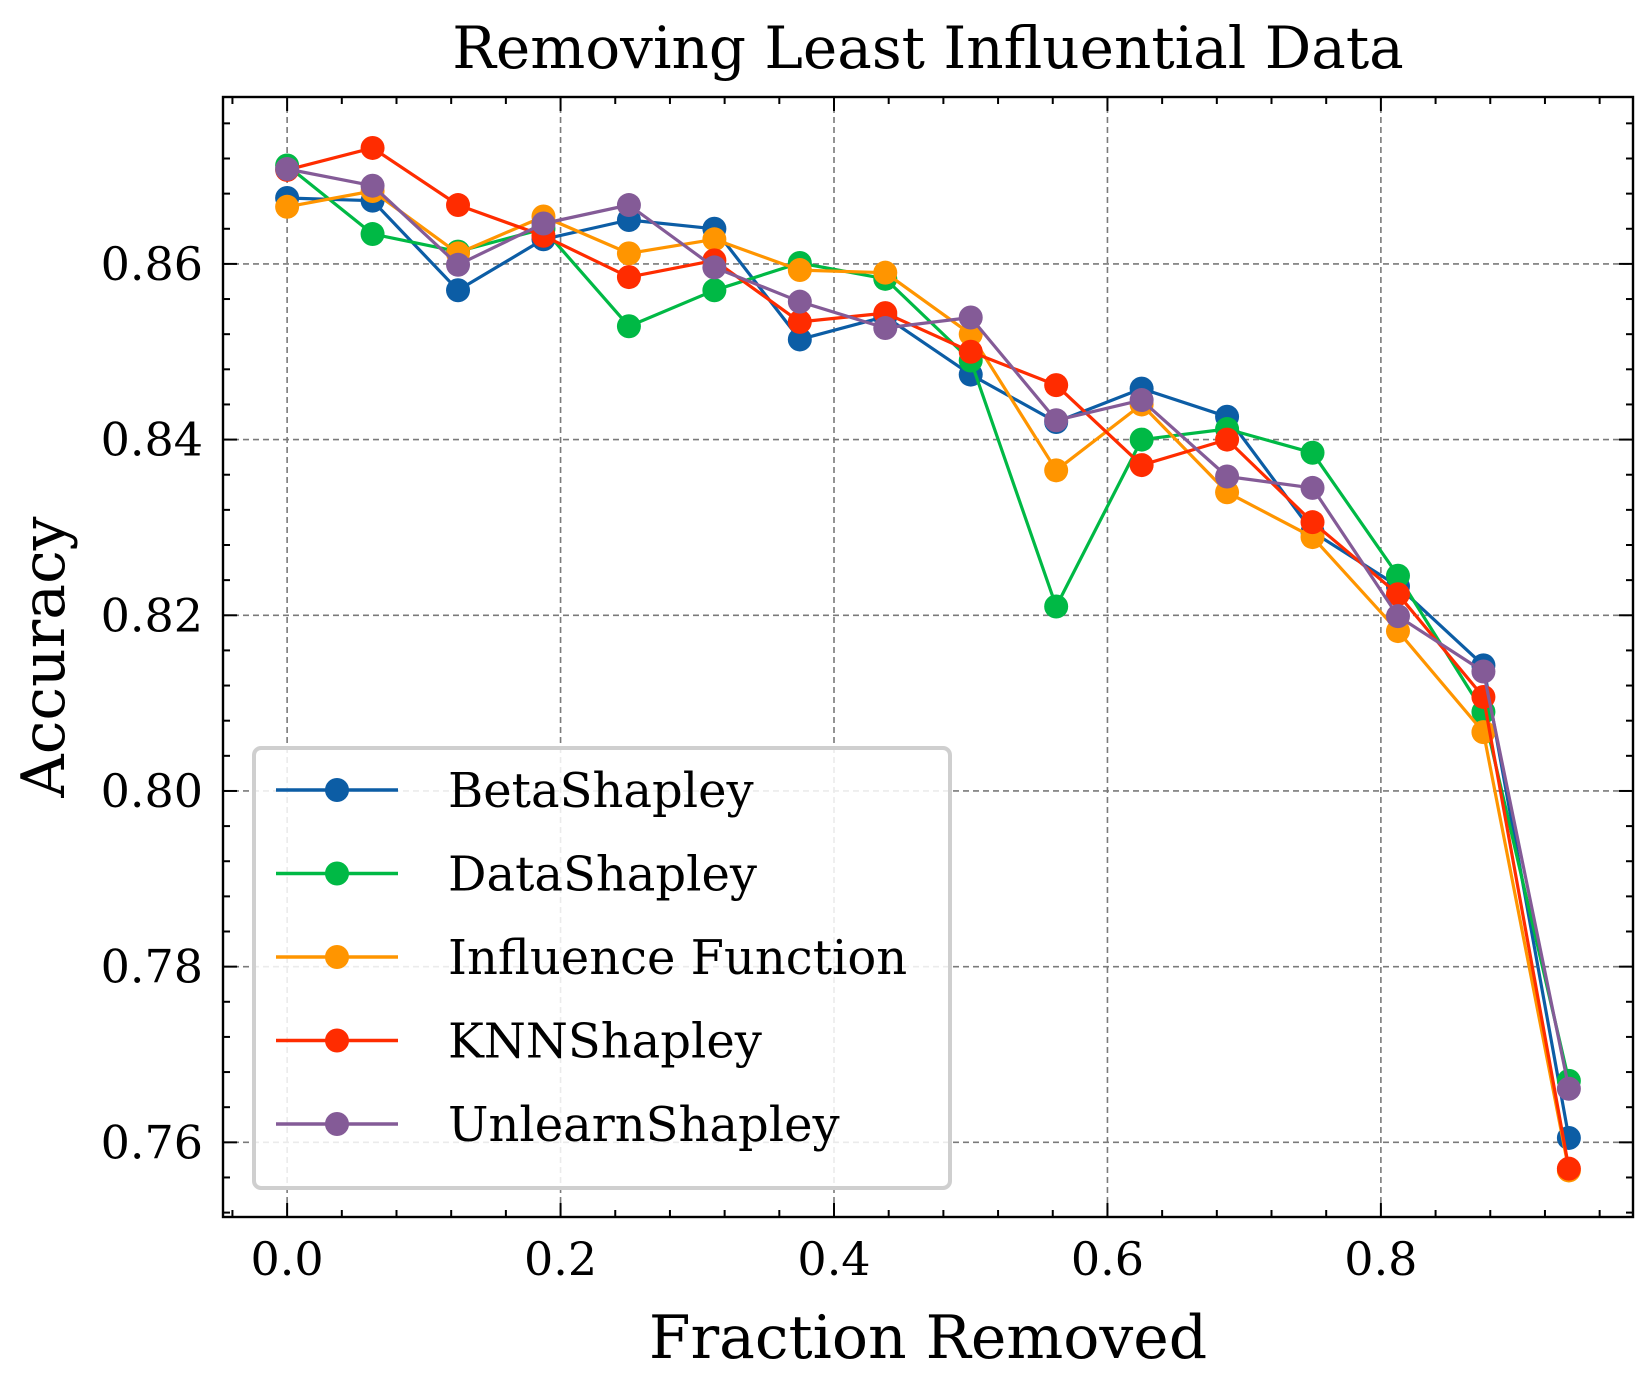  Describe the element at coordinates (152, 264) in the screenshot. I see `y-tick-label: 0.86` at that location.